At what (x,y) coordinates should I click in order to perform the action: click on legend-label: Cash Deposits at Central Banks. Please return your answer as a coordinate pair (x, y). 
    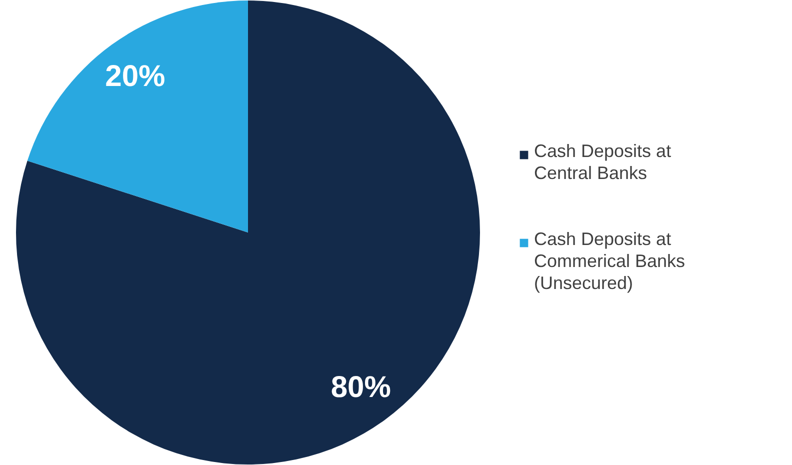
    Looking at the image, I should click on (603, 162).